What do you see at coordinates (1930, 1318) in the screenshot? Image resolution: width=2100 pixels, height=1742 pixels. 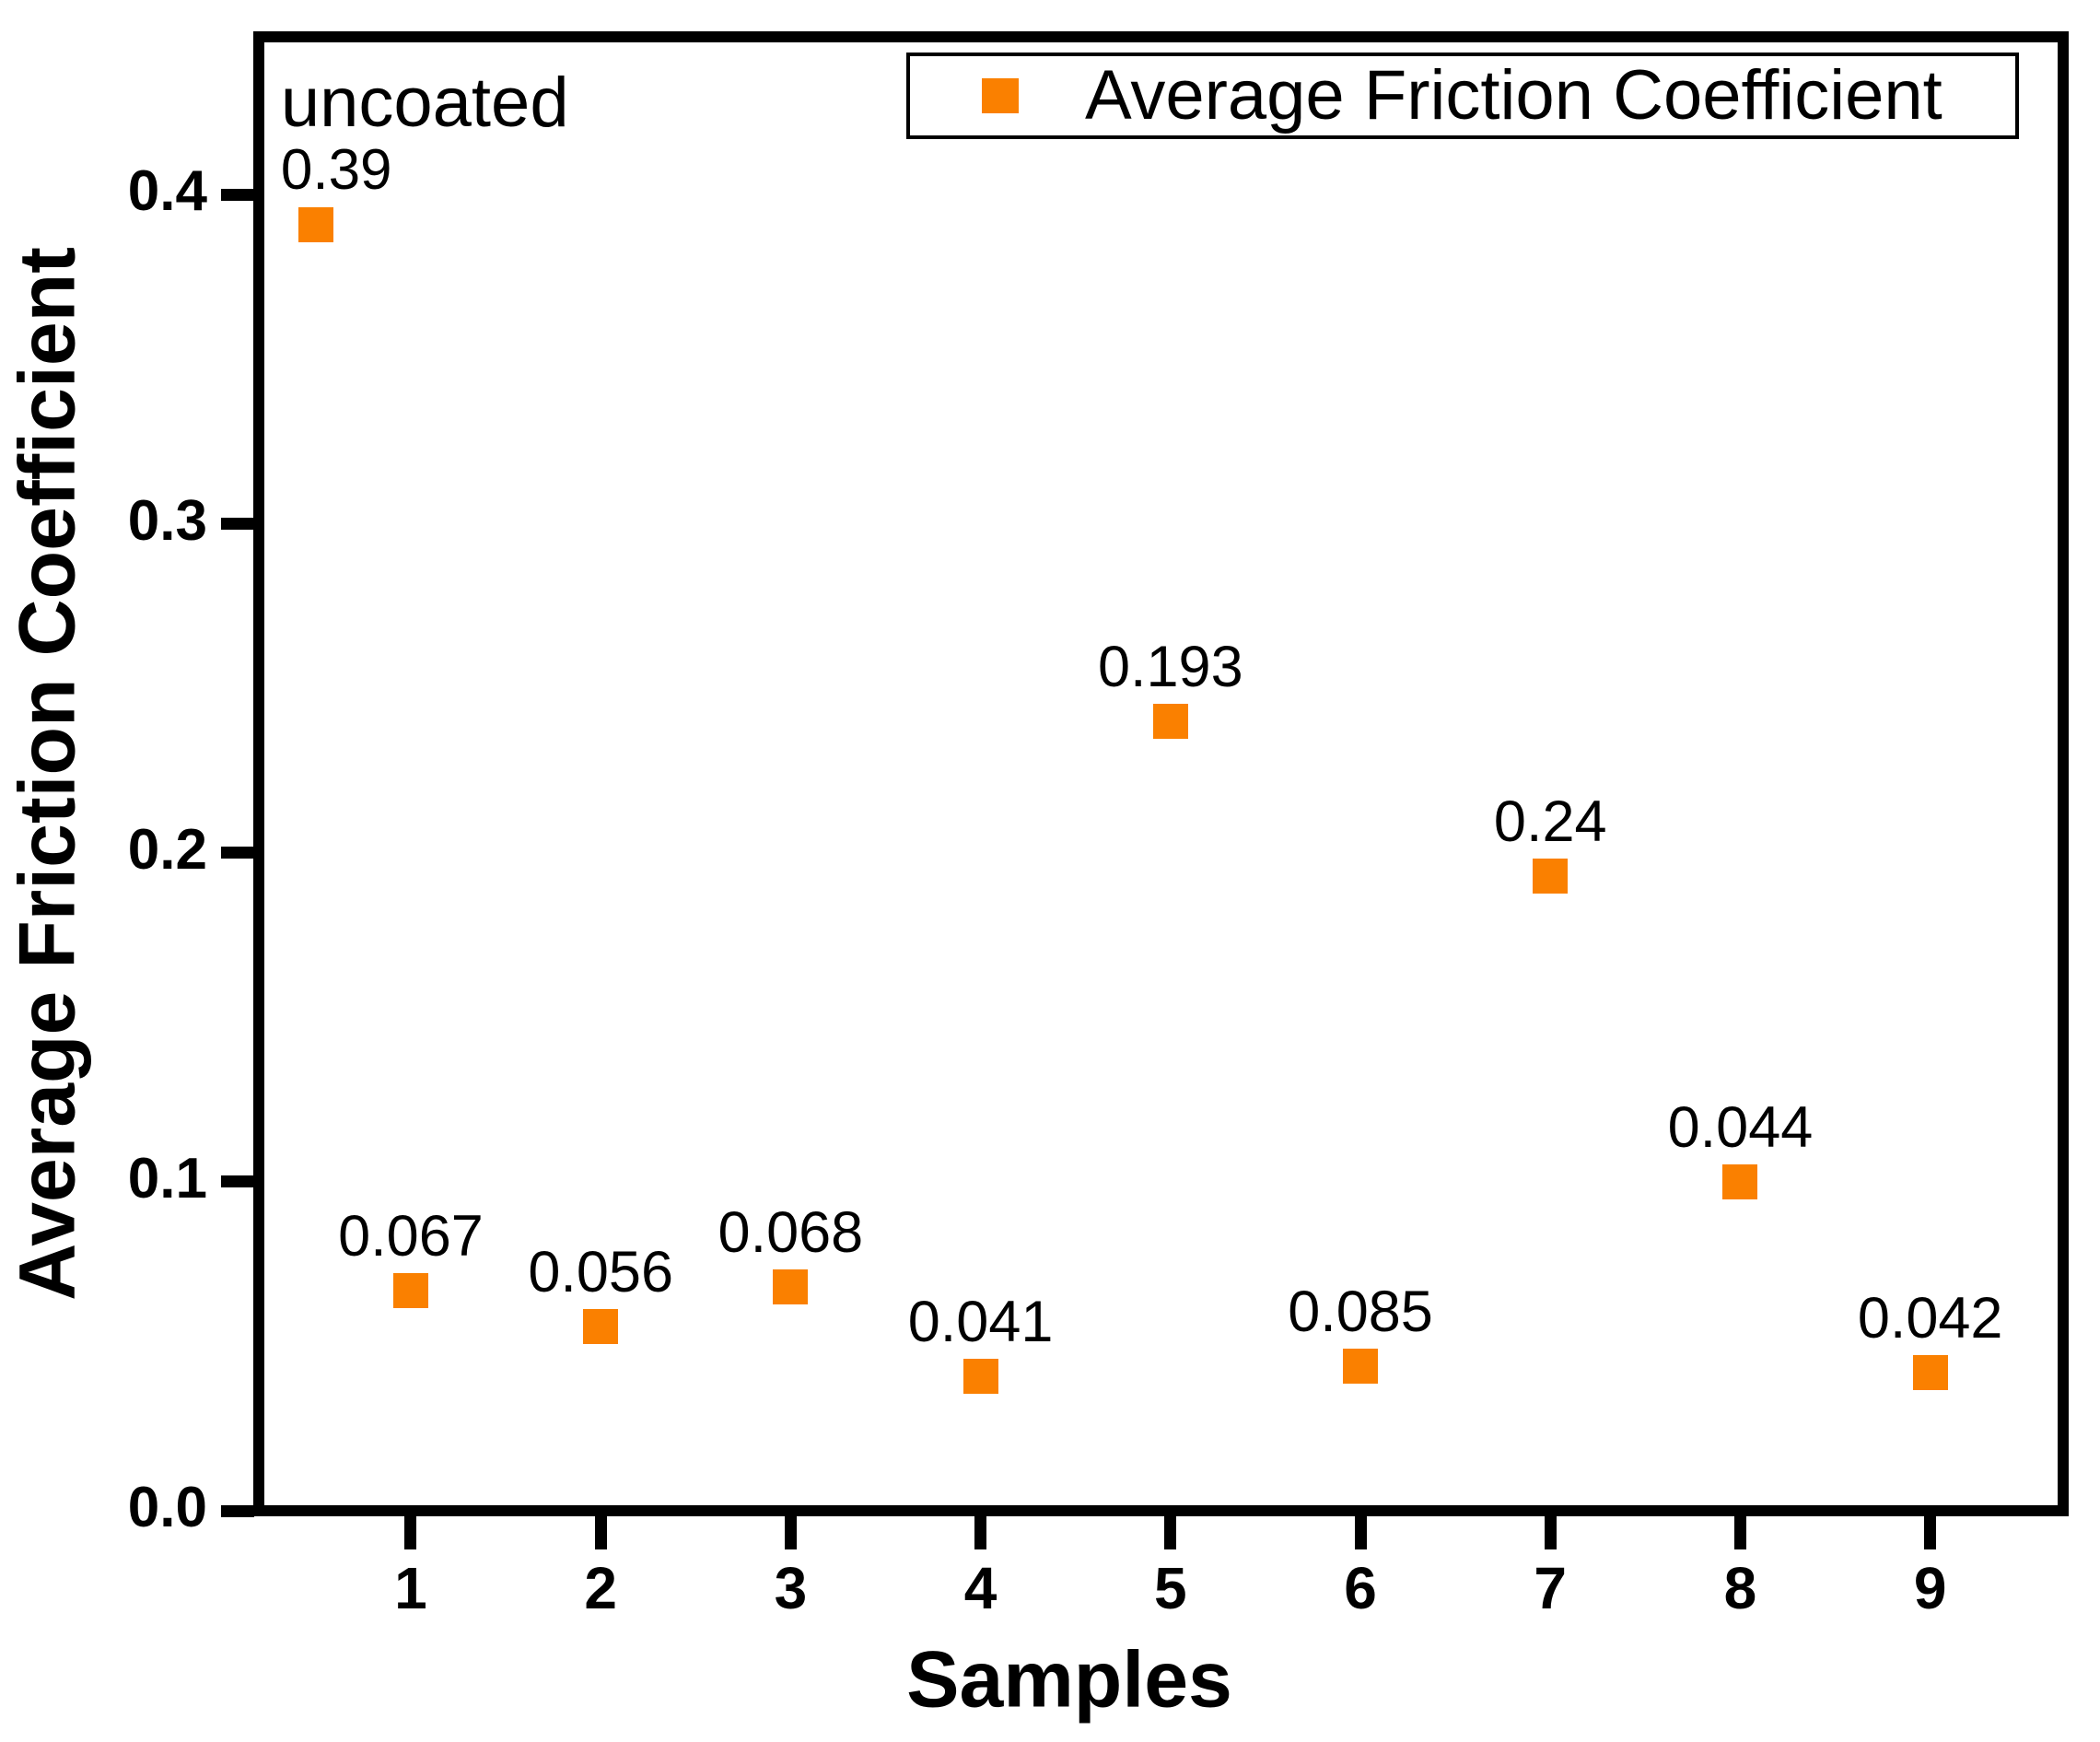 I see `data-point-label: 0.042` at bounding box center [1930, 1318].